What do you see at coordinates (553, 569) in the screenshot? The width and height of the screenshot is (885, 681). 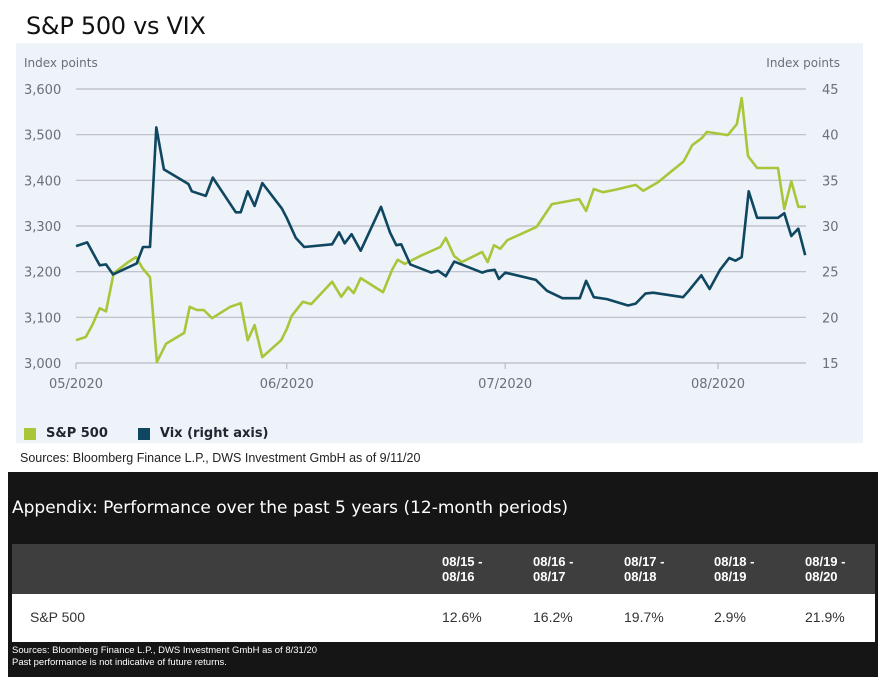 I see `column-header: 08/16 - 08/17` at bounding box center [553, 569].